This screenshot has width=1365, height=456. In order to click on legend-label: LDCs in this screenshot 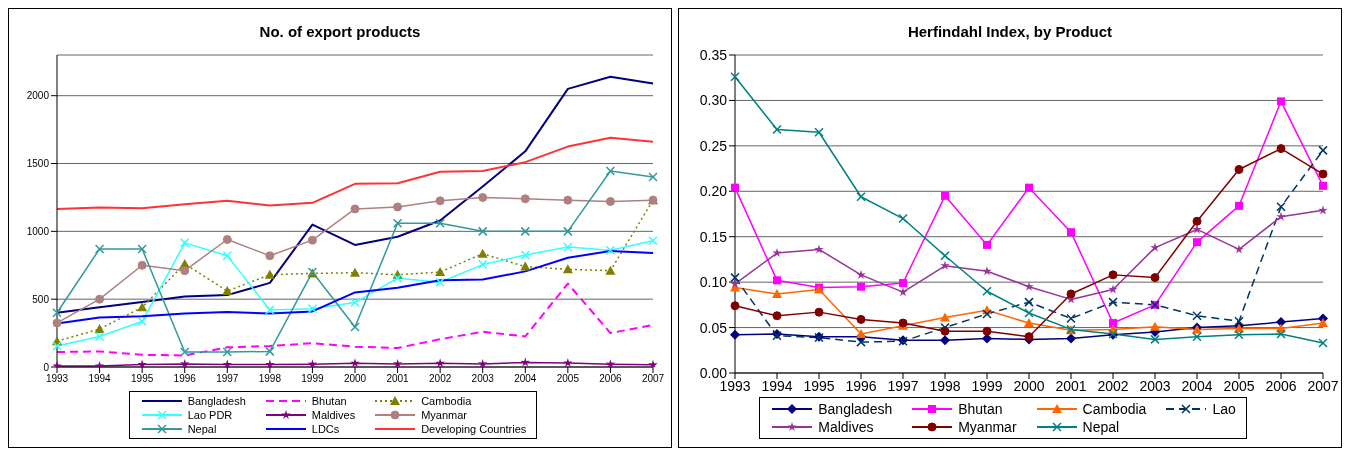, I will do `click(325, 429)`.